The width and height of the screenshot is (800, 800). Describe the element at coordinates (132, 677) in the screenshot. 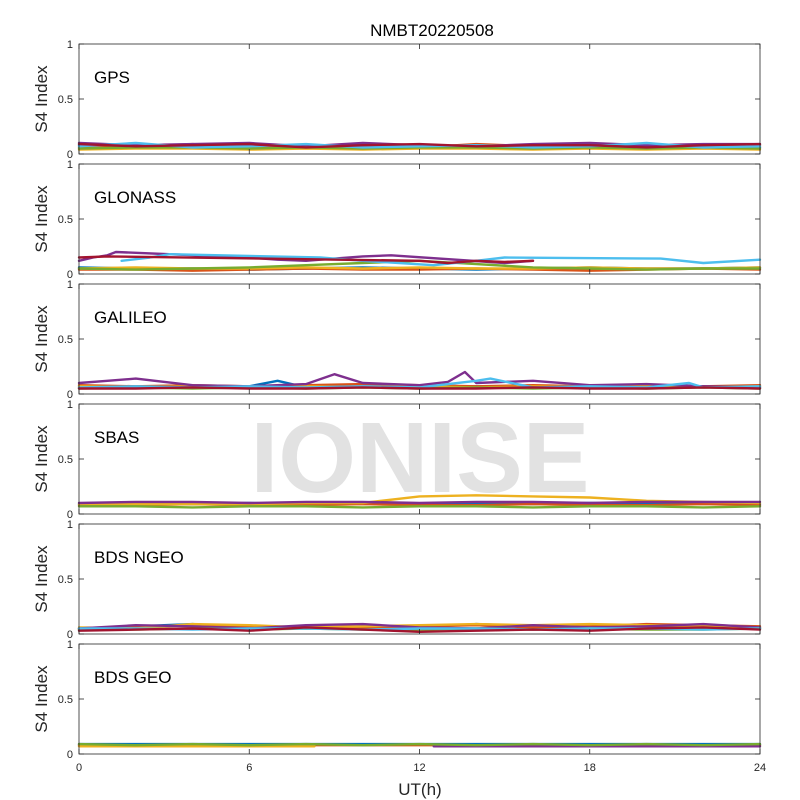

I see `panel-label: BDS GEO` at that location.